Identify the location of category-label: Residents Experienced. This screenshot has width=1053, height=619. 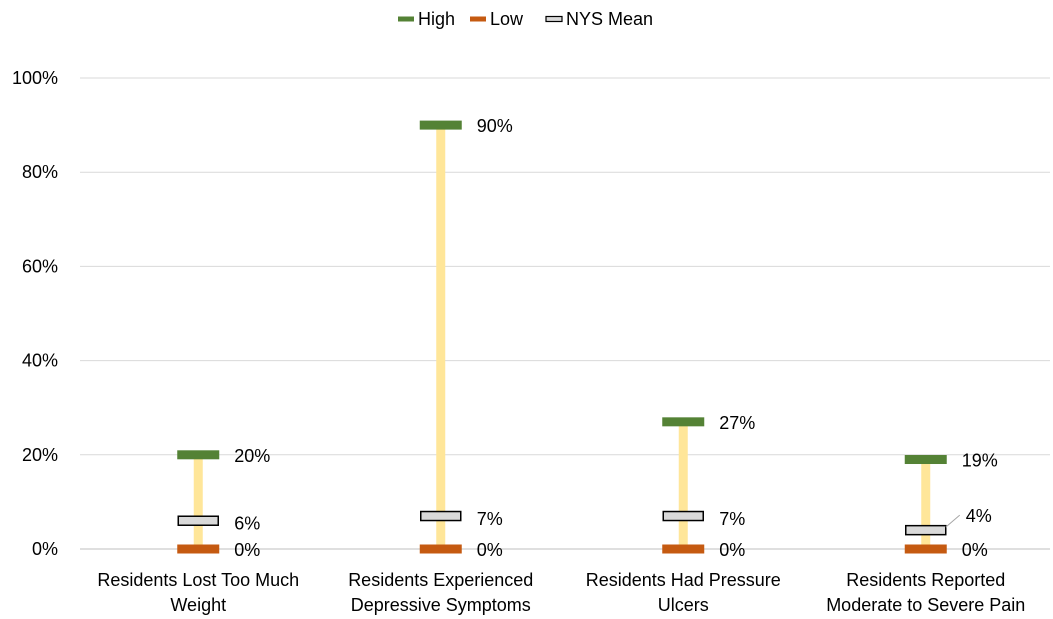
(440, 580).